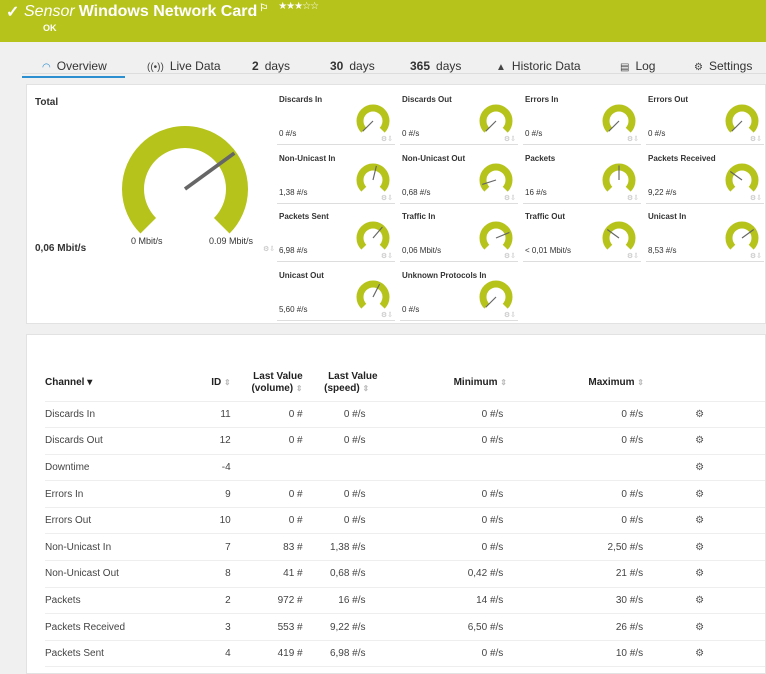 The image size is (766, 674). Describe the element at coordinates (405, 654) in the screenshot. I see `table-row: Packets Sent 4 419 #6,98 #/s 0 #/s 10 #/s ⚙` at that location.